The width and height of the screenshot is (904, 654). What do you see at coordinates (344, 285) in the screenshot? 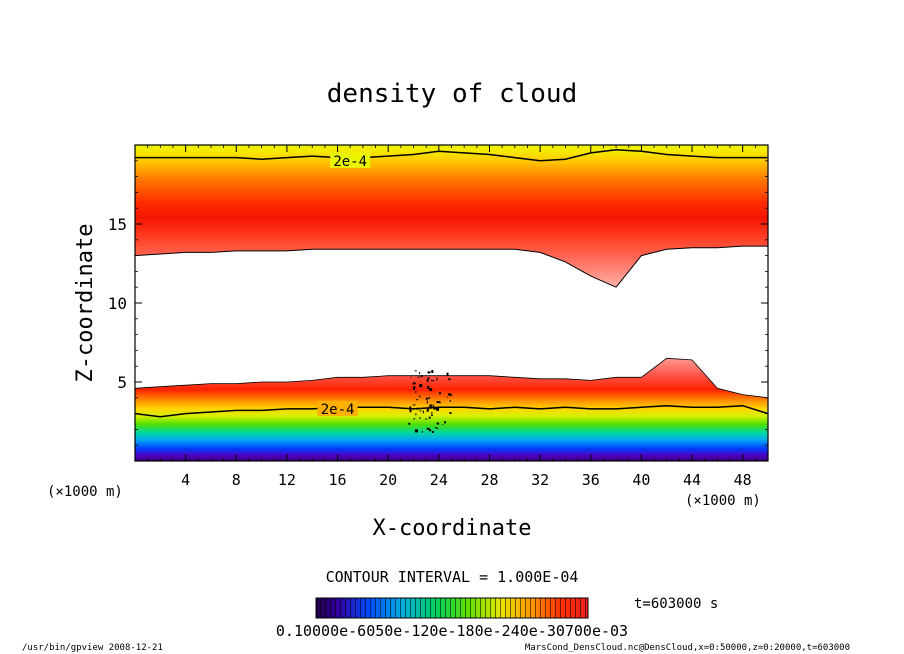
I see `contour-labels: 2e-4 2e-4` at bounding box center [344, 285].